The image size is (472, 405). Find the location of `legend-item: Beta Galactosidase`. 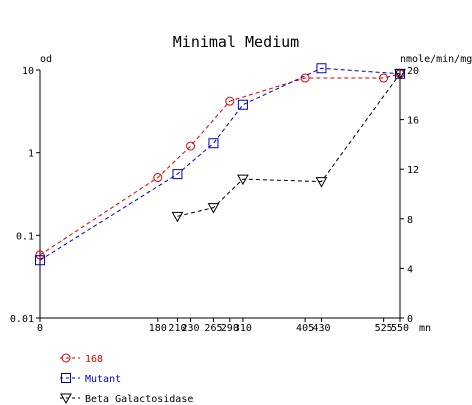

legend-item: Beta Galactosidase is located at coordinates (126, 399).